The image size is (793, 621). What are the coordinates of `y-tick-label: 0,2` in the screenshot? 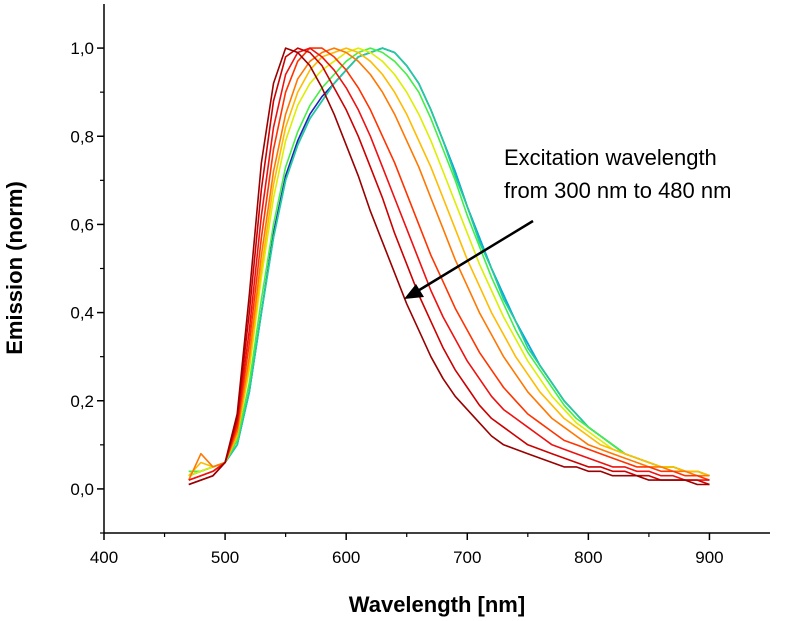 It's located at (82, 401).